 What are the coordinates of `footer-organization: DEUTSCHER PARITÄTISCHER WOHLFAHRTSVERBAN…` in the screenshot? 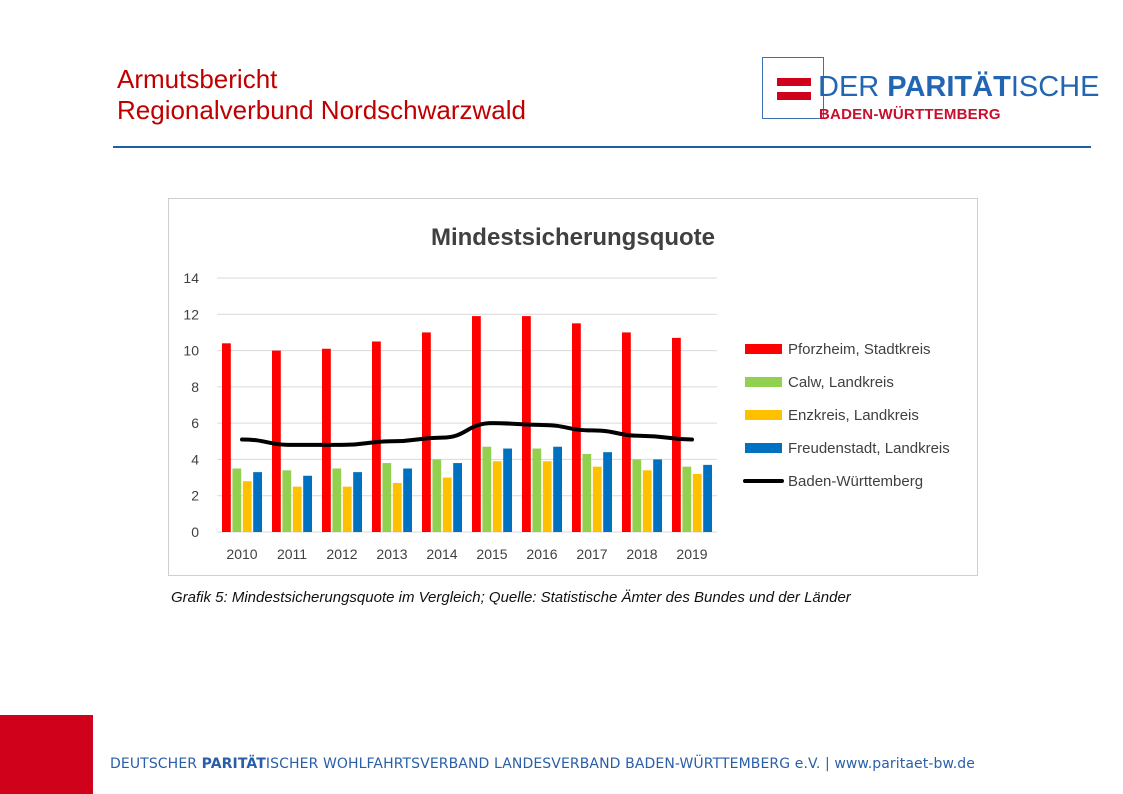 It's located at (542, 764).